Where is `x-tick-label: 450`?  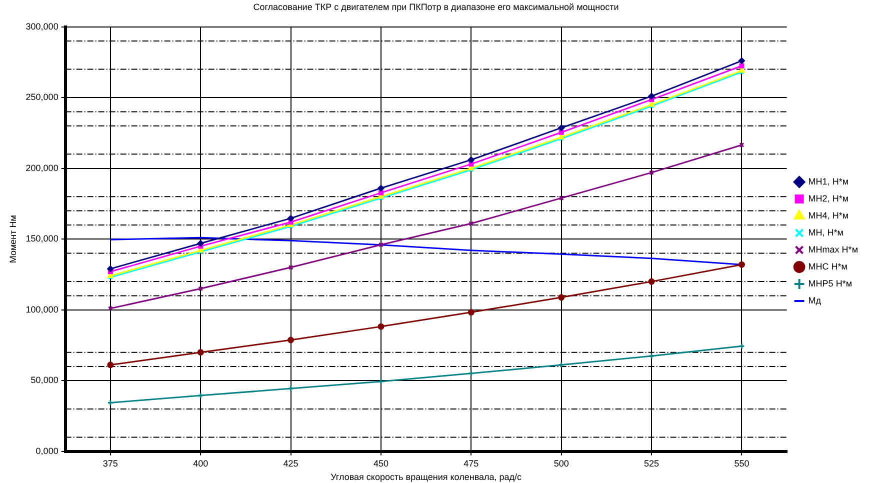 x-tick-label: 450 is located at coordinates (380, 463).